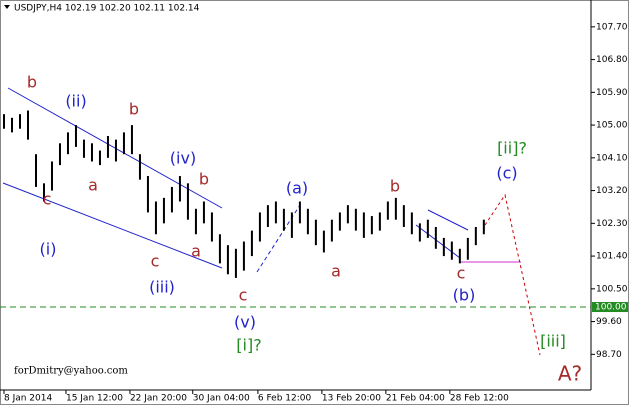 The height and width of the screenshot is (405, 629). I want to click on wave-label: (iii), so click(162, 287).